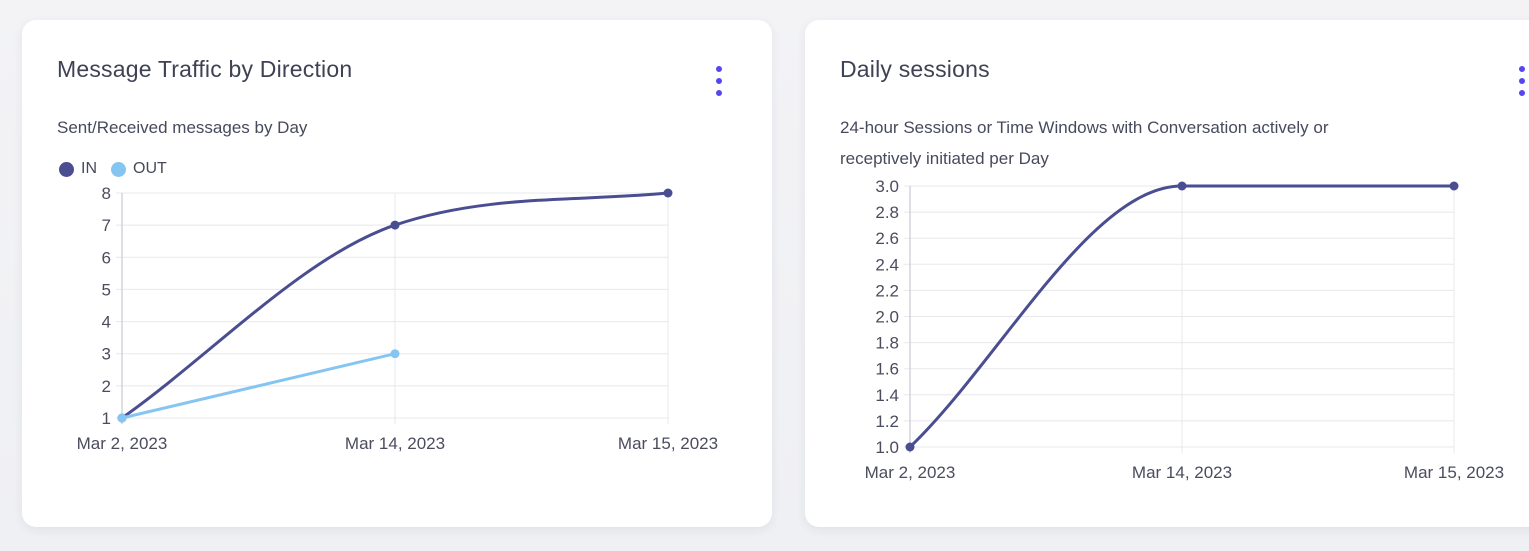  I want to click on y-axis-tick-label: 2.2, so click(887, 290).